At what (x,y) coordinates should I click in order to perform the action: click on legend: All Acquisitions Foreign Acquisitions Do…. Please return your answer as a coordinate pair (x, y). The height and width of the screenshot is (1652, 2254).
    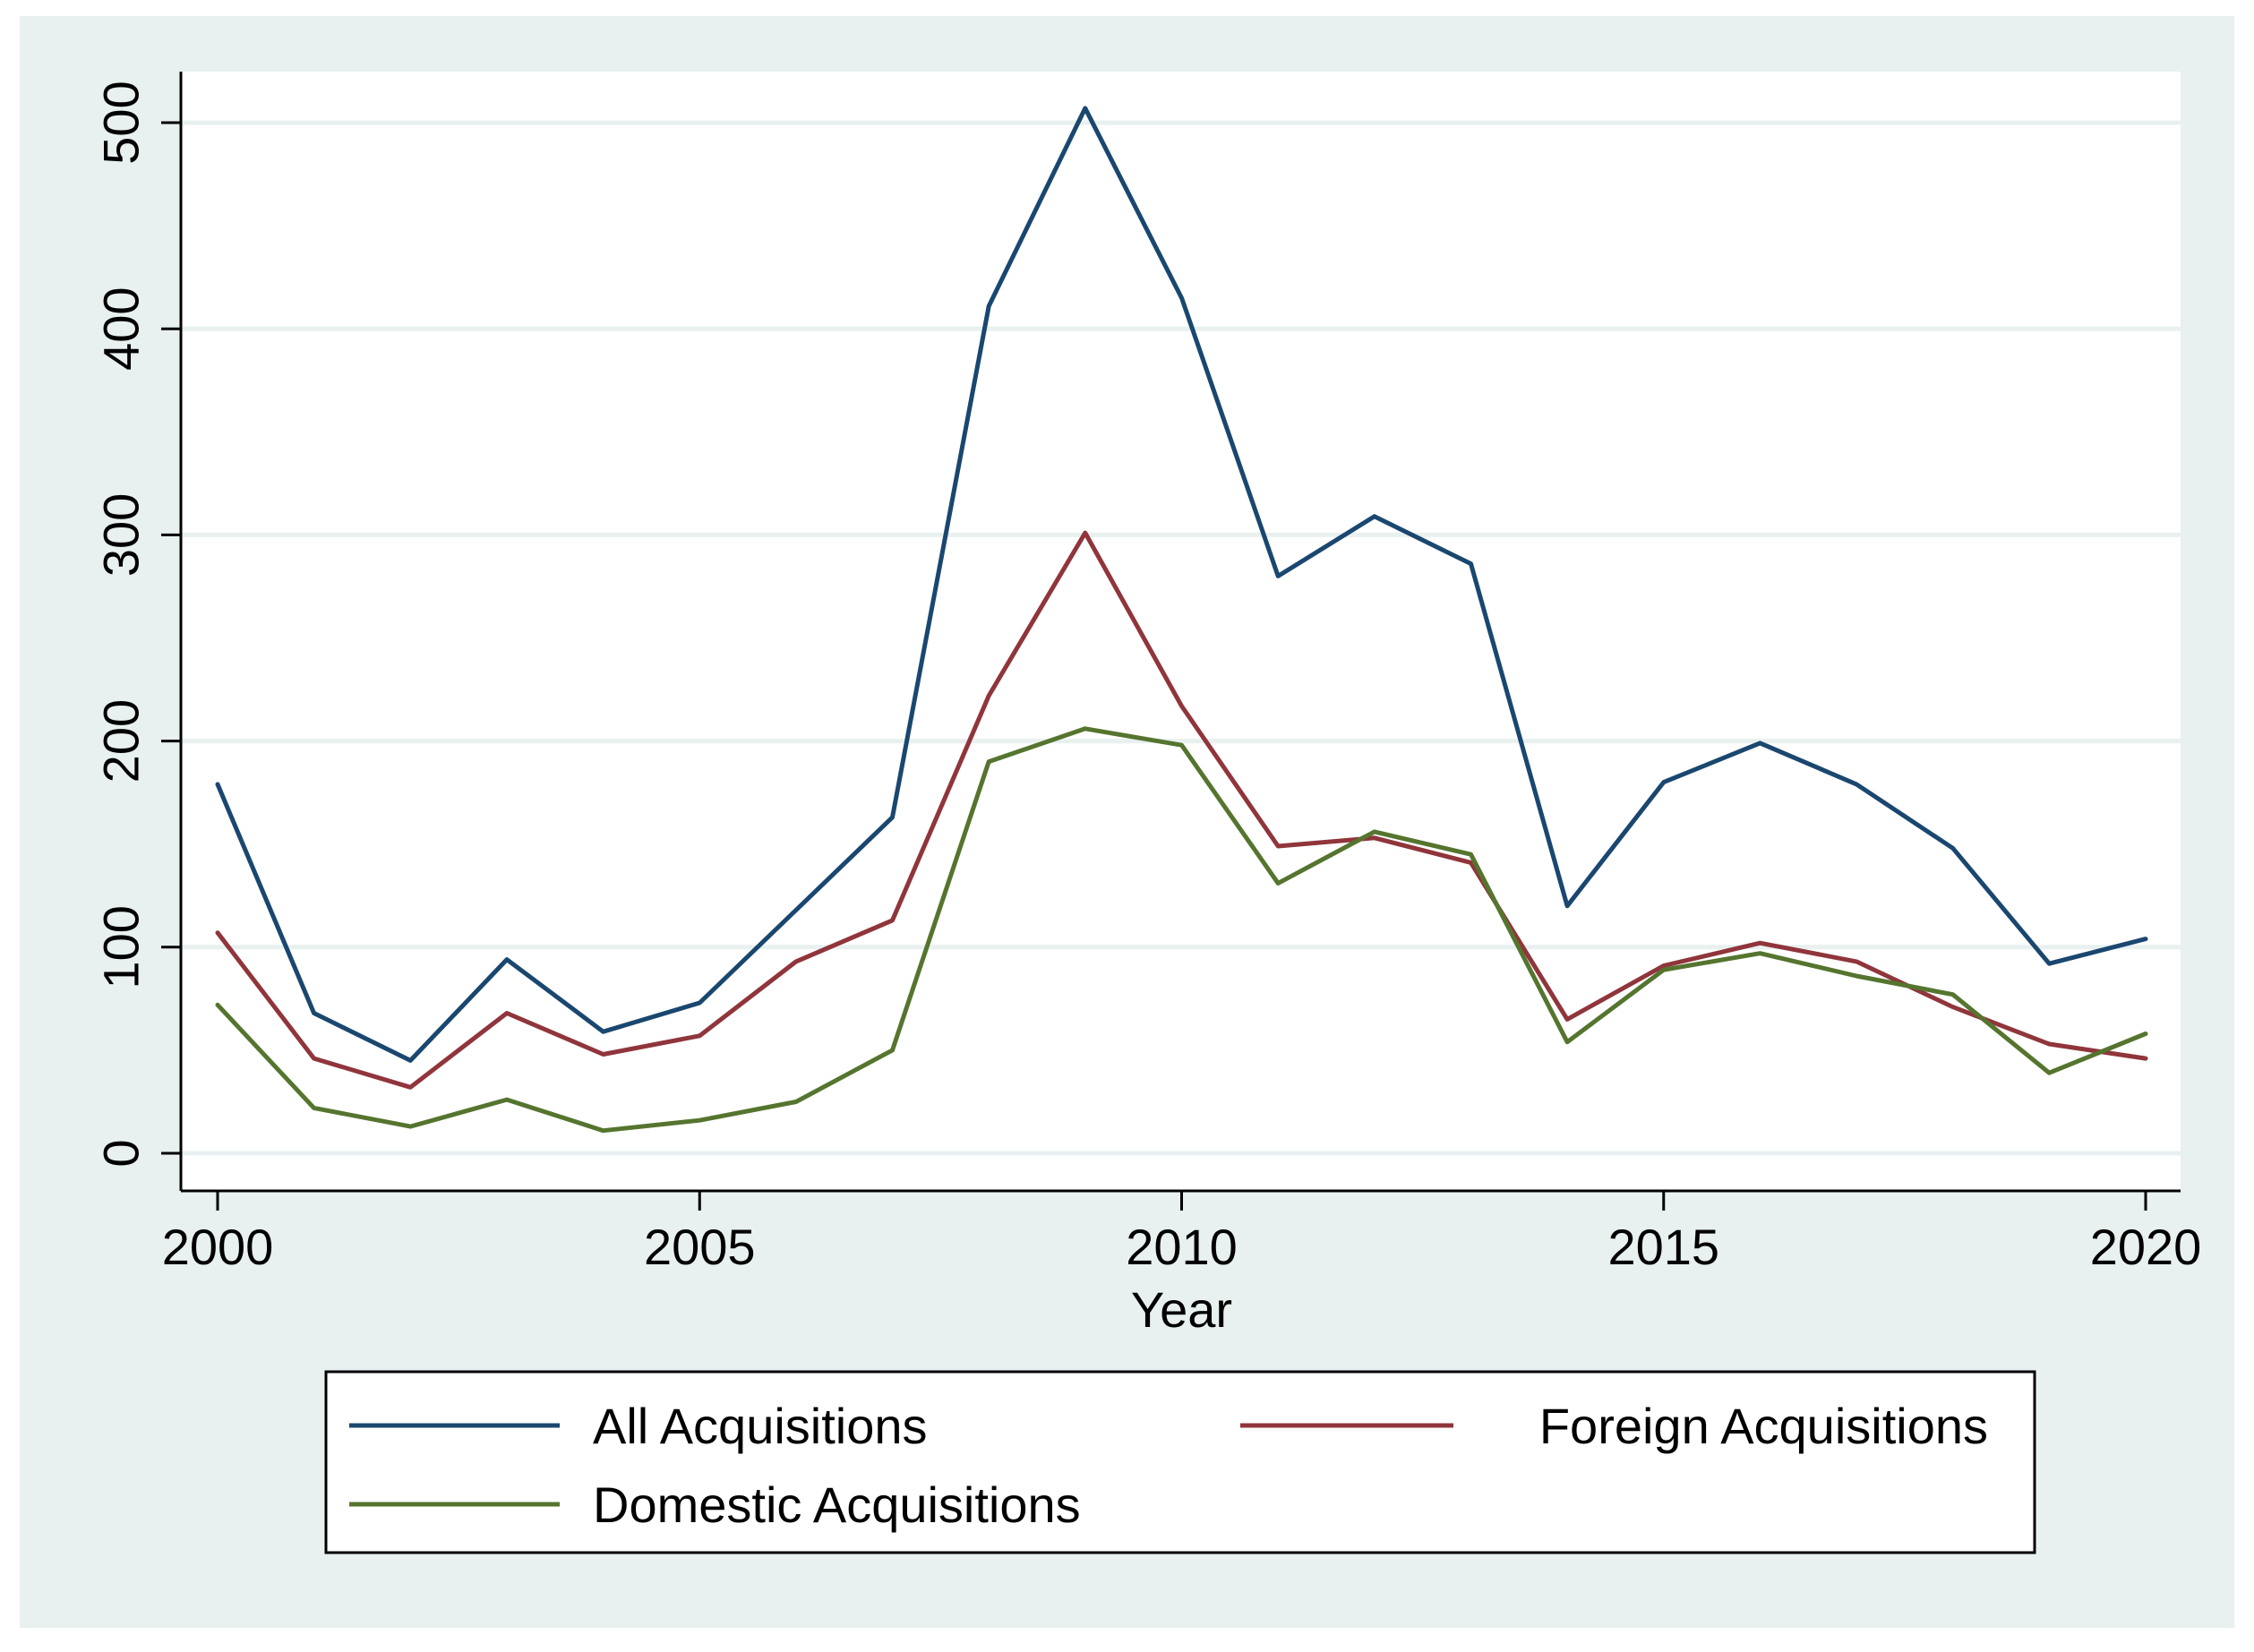
    Looking at the image, I should click on (1180, 1462).